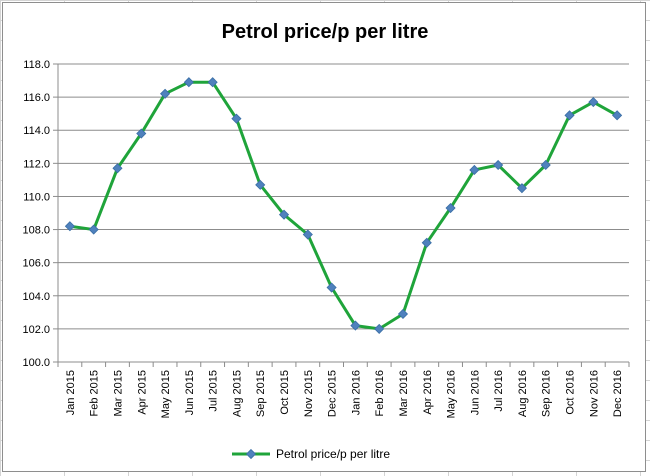 This screenshot has width=650, height=476. I want to click on y-tick-label: 110.0, so click(36, 197).